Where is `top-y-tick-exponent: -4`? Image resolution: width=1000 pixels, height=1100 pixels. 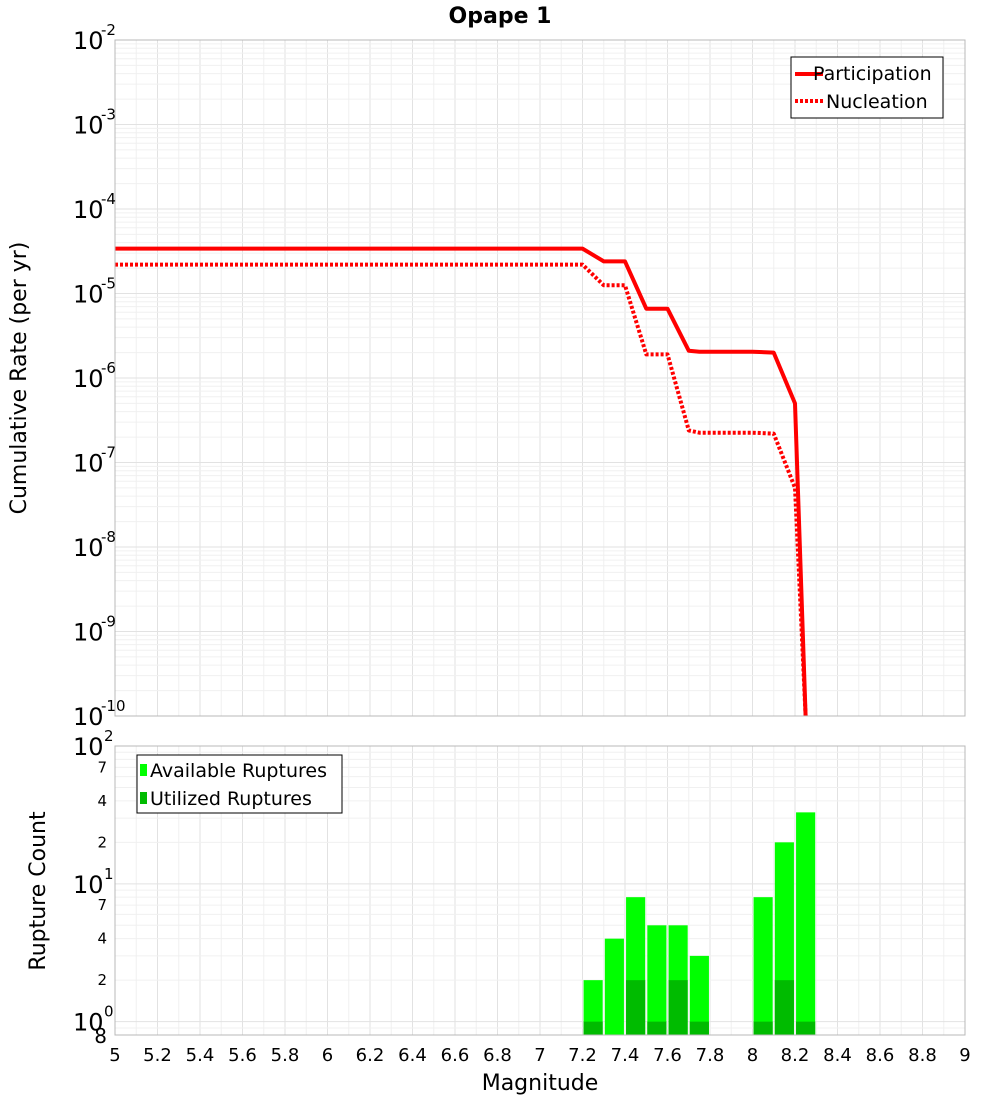 top-y-tick-exponent: -4 is located at coordinates (108, 199).